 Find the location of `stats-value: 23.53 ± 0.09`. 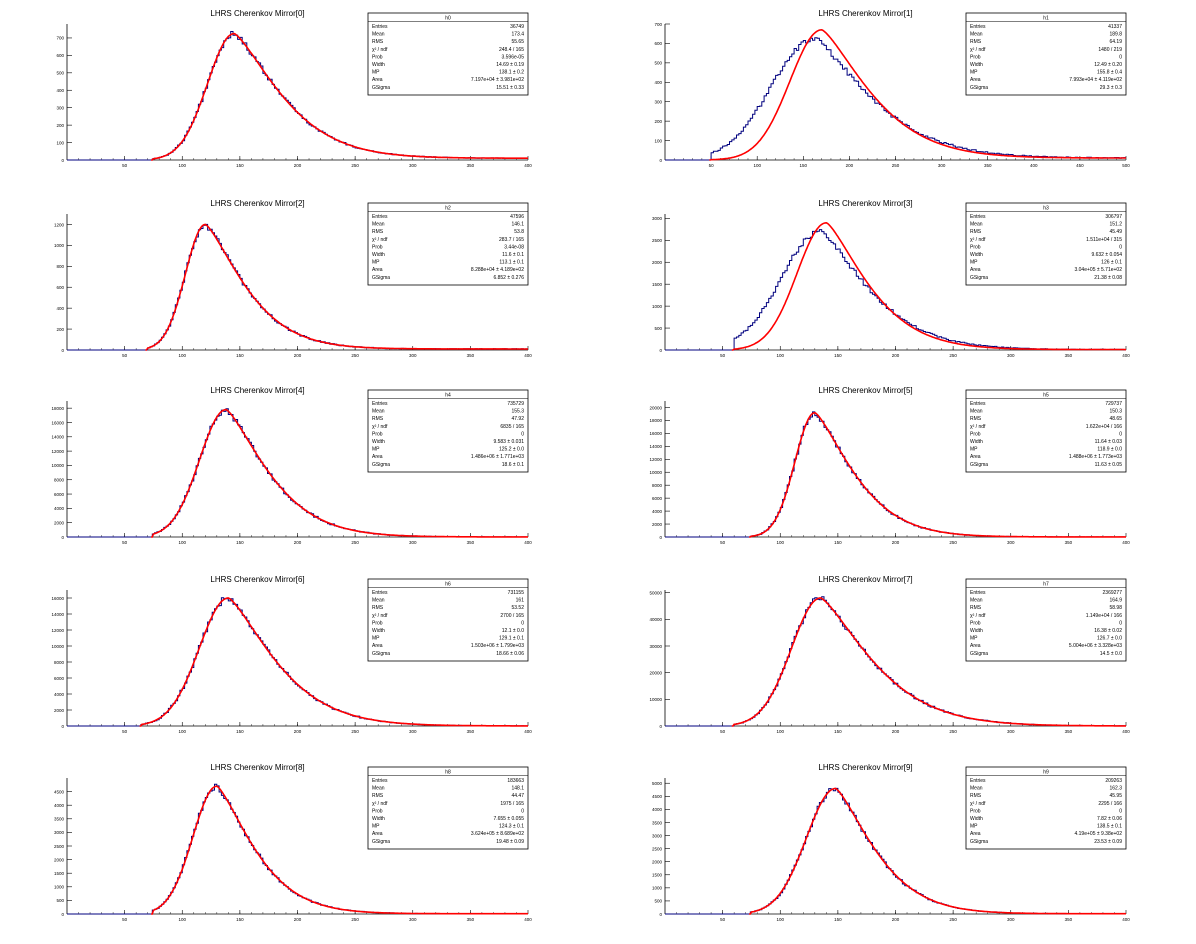

stats-value: 23.53 ± 0.09 is located at coordinates (1108, 842).